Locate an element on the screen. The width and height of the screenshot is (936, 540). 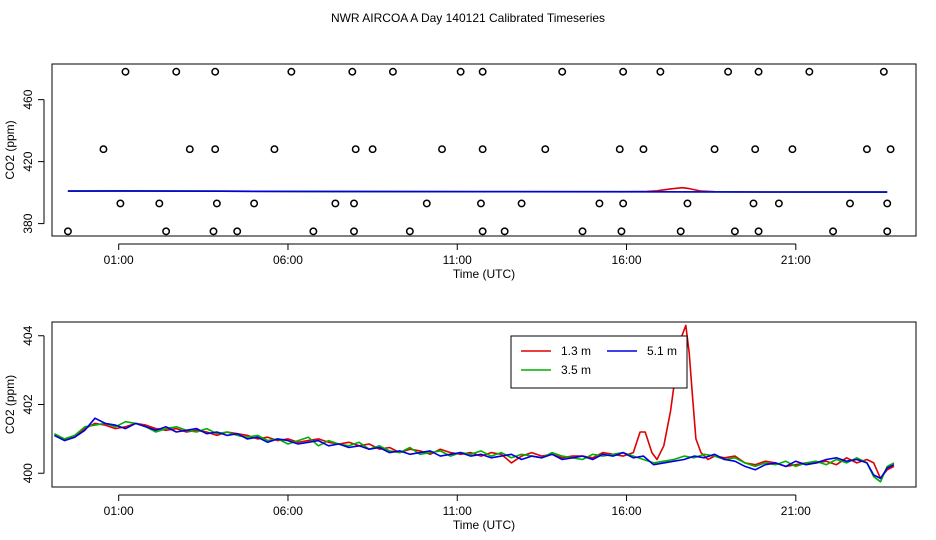
series-line-3-5-m is located at coordinates (474, 451).